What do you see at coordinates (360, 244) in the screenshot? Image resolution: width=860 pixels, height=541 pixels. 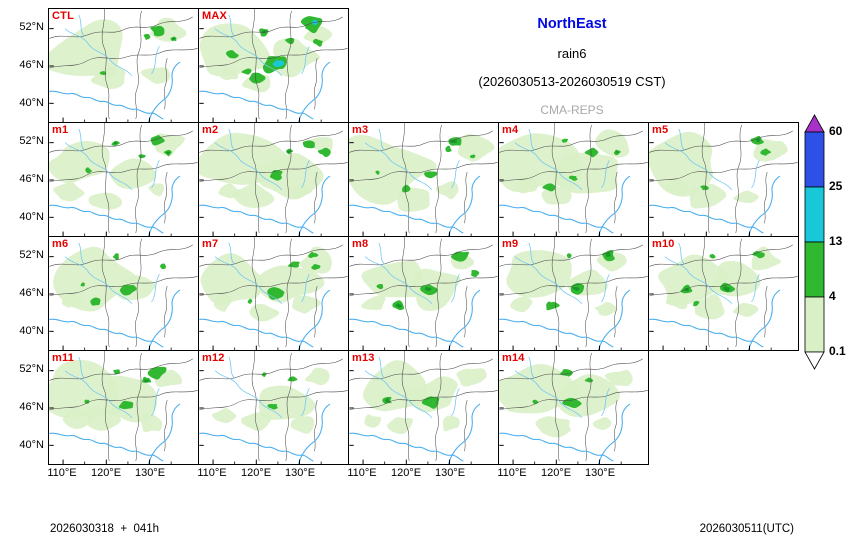 I see `panel-label: m8` at bounding box center [360, 244].